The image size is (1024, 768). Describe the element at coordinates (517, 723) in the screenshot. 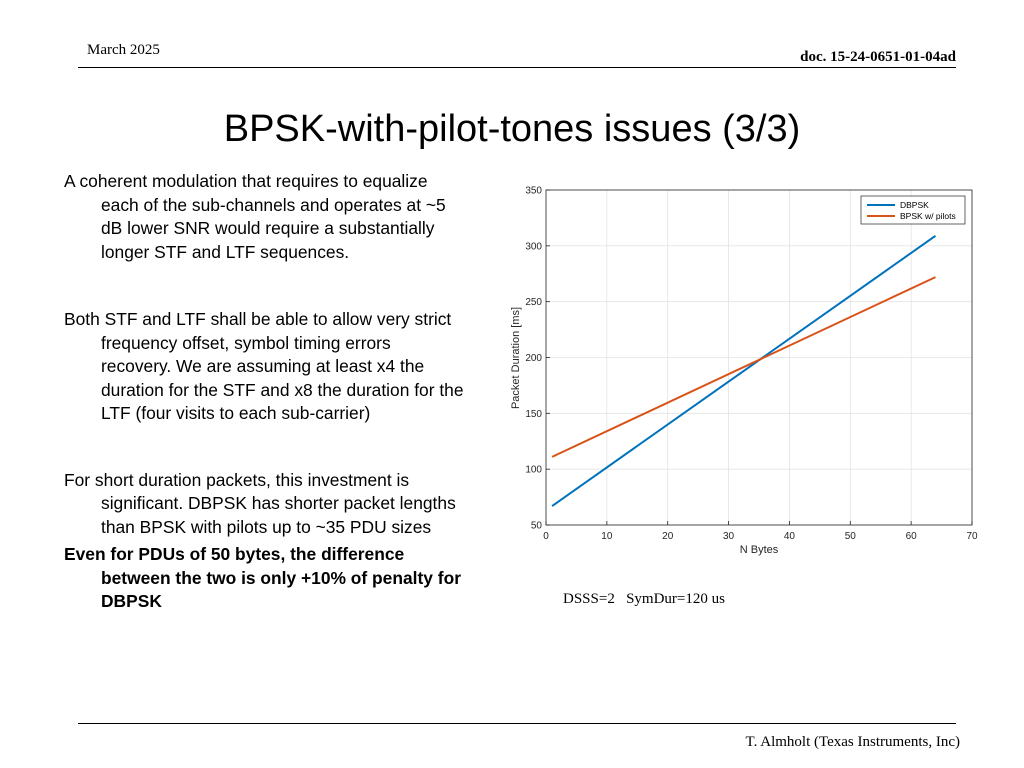

I see `footer-divider` at that location.